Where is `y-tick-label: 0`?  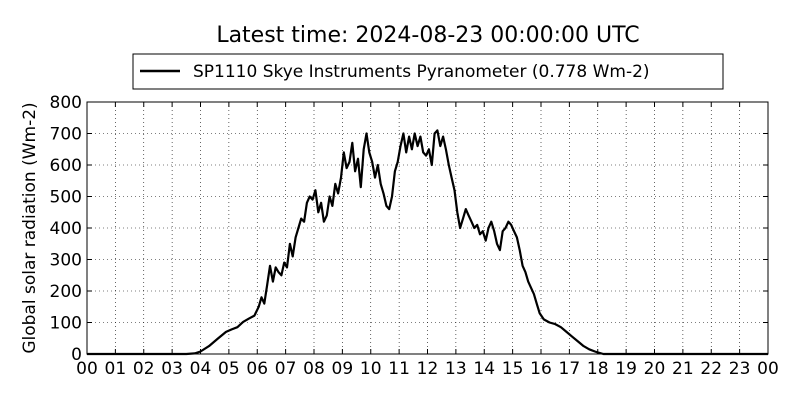 y-tick-label: 0 is located at coordinates (76, 355).